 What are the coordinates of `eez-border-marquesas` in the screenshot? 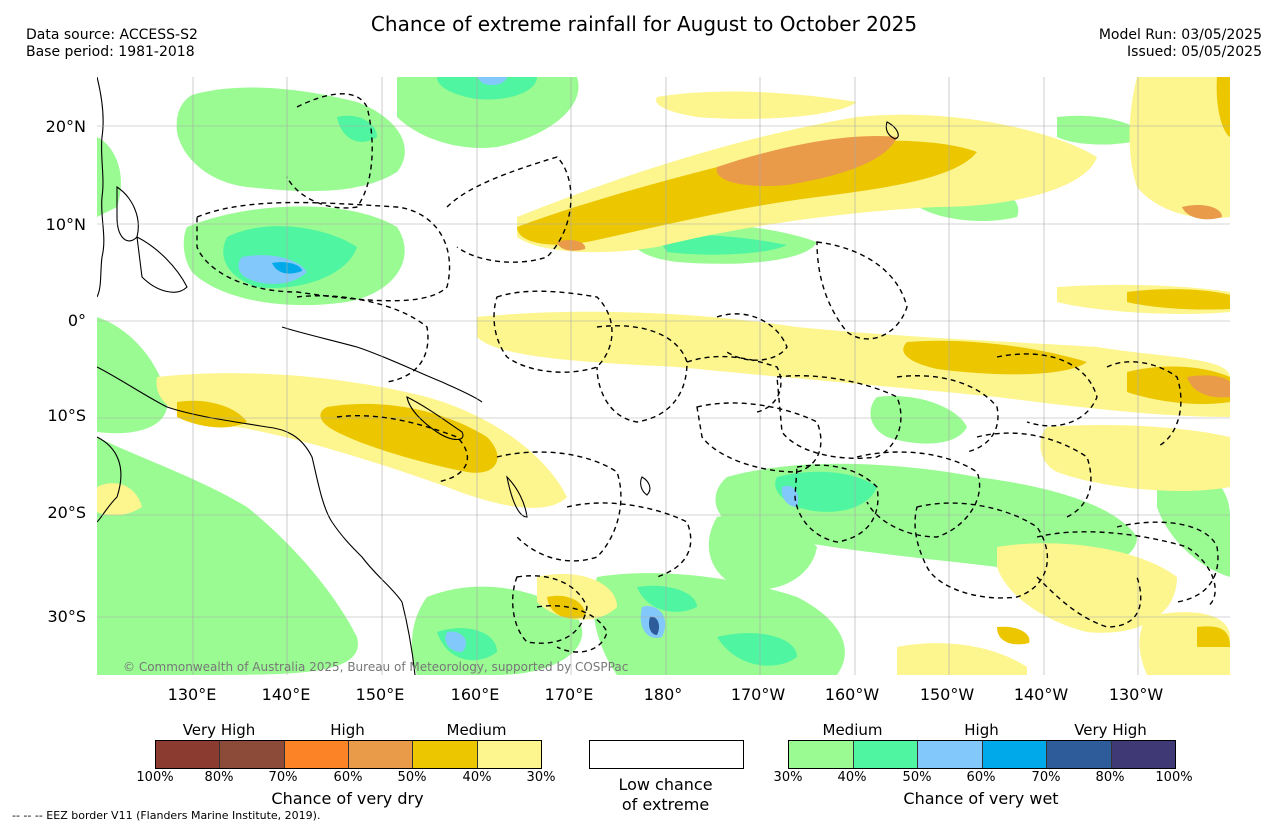 It's located at (1034, 475).